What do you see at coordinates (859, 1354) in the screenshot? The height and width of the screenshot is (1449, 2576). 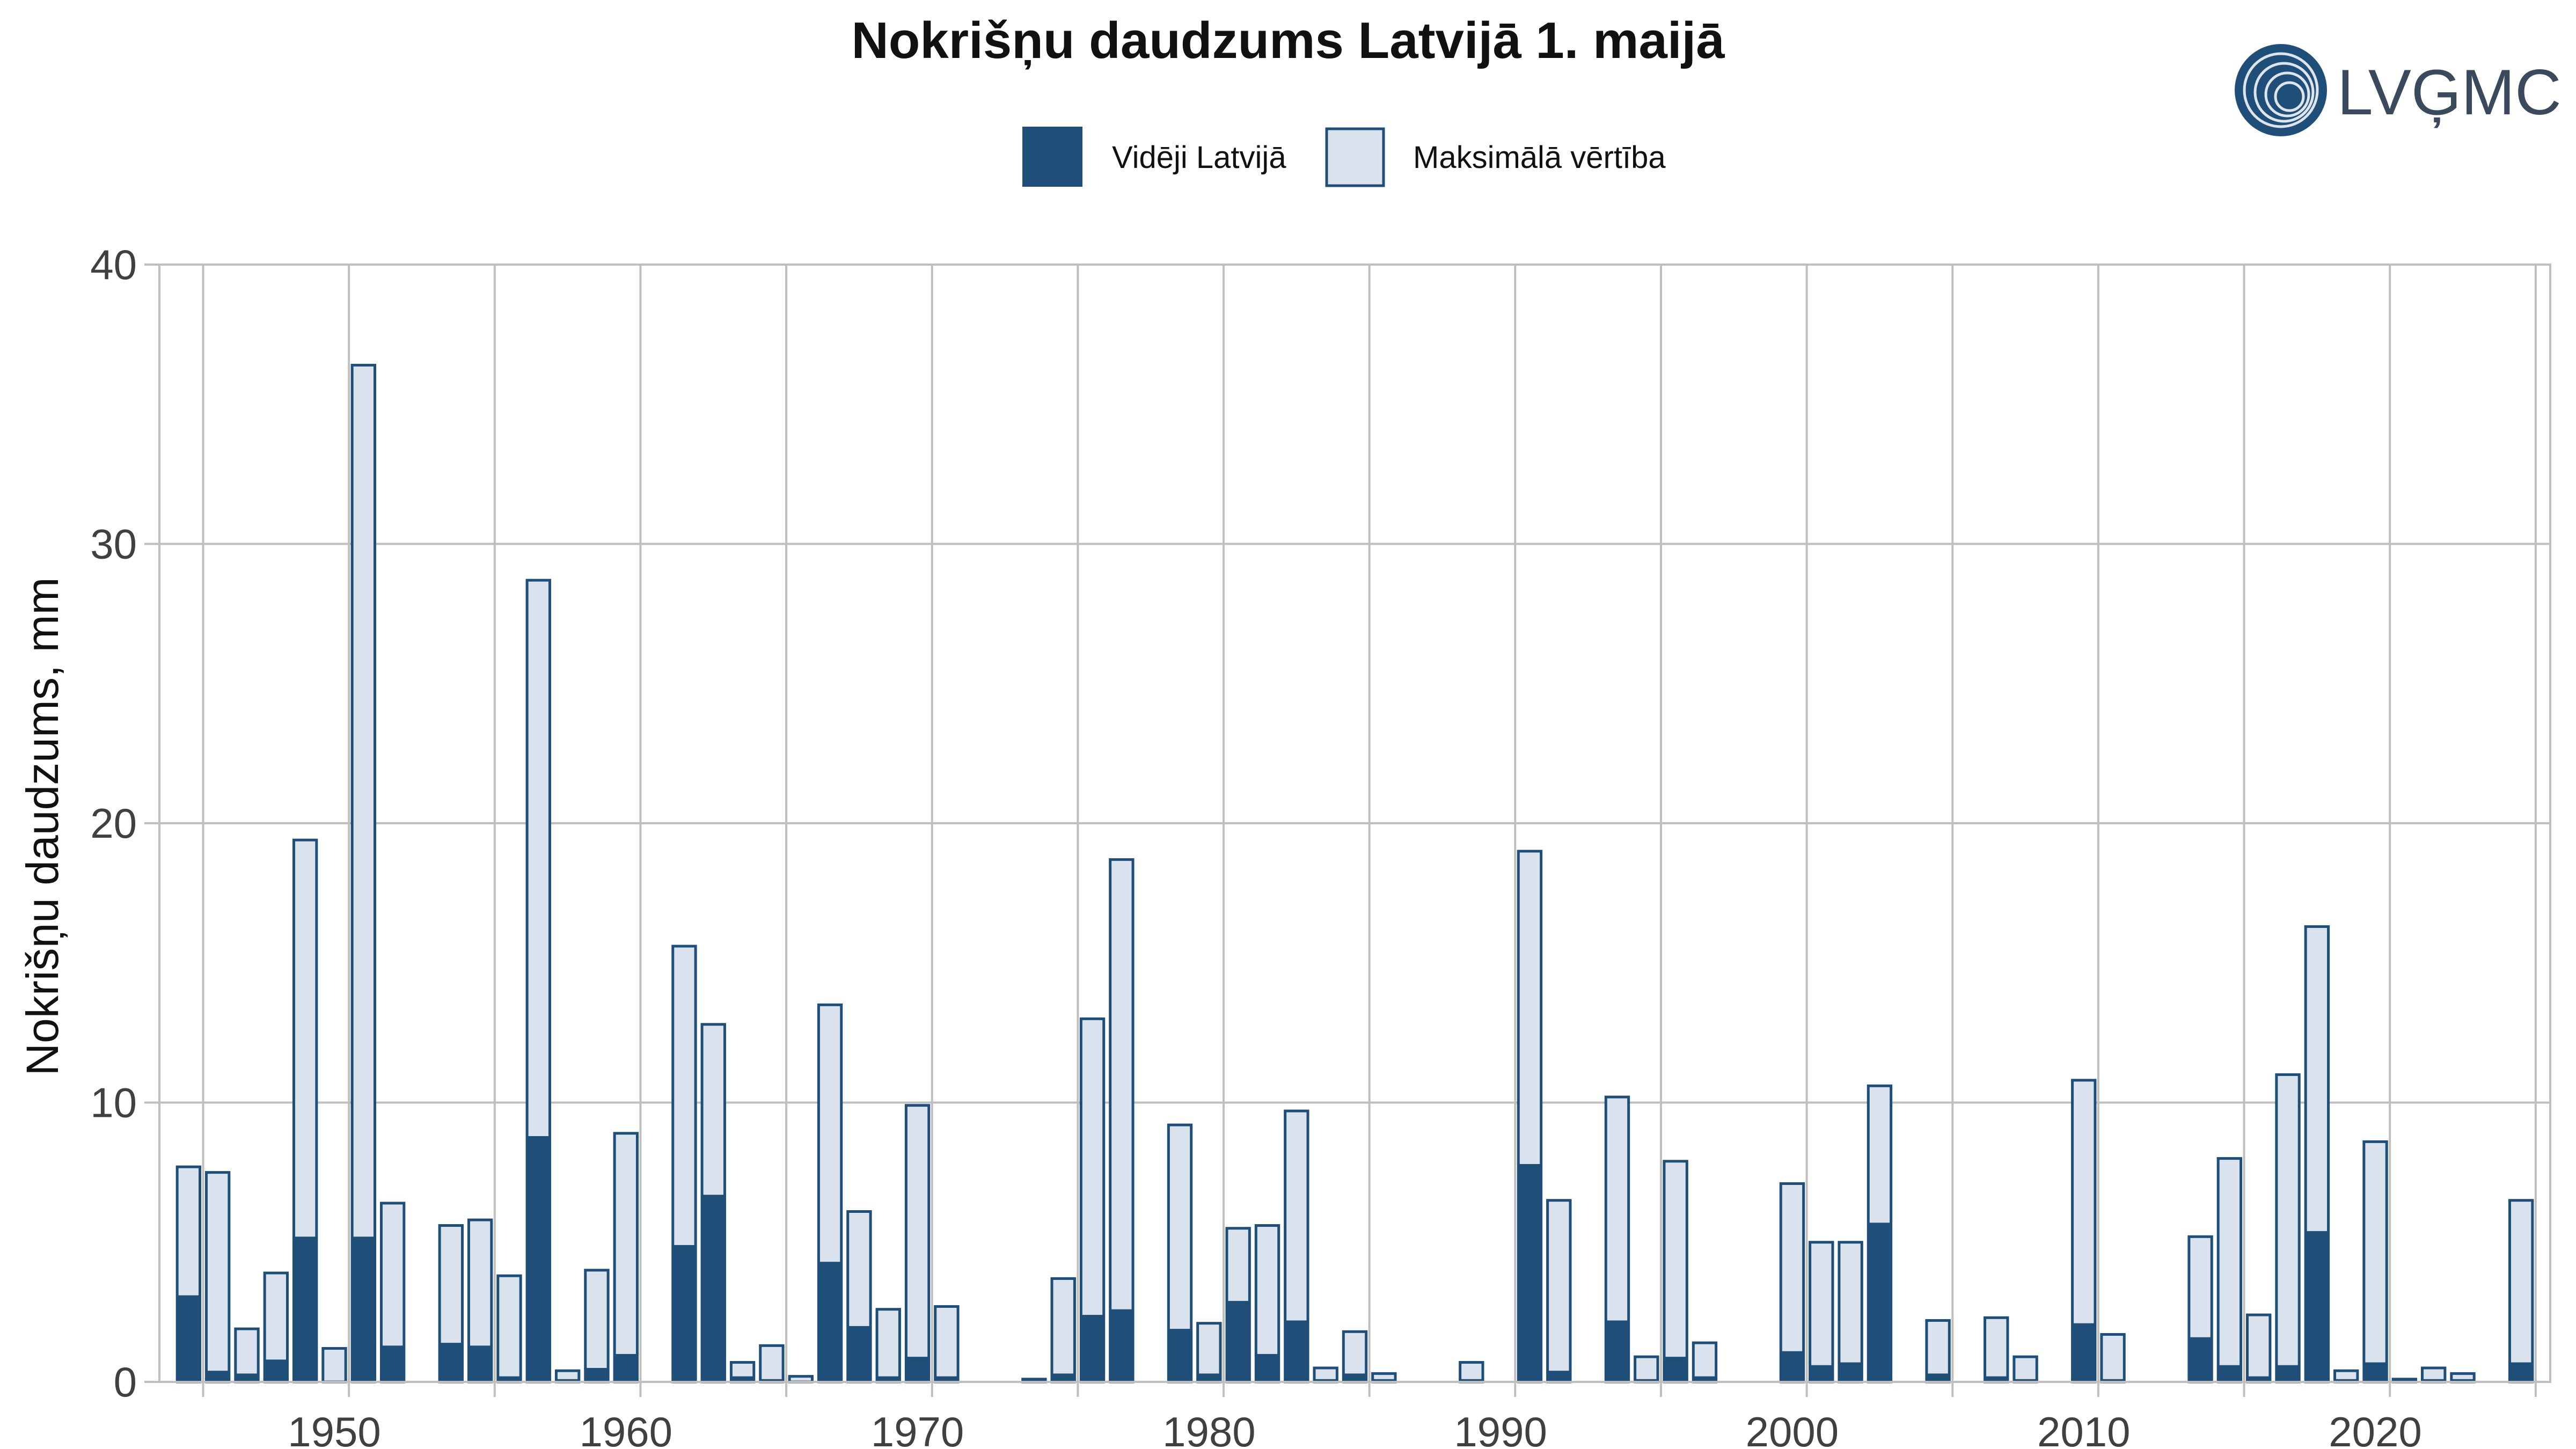 I see `bar-average-1968` at bounding box center [859, 1354].